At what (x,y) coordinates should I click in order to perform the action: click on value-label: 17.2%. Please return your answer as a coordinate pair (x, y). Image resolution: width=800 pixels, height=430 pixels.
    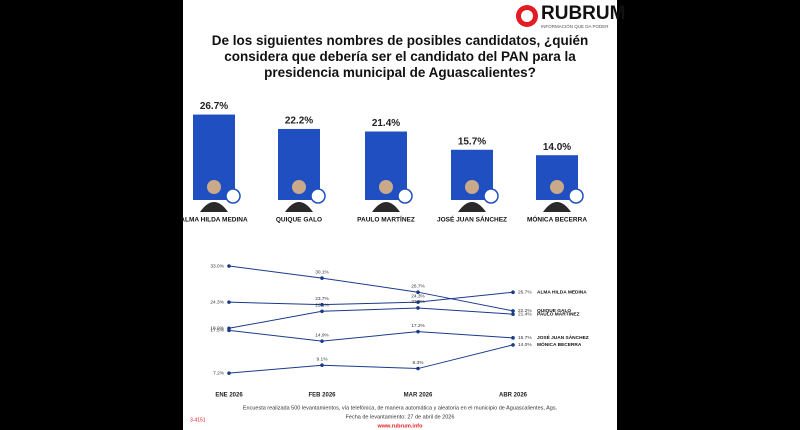
    Looking at the image, I should click on (418, 326).